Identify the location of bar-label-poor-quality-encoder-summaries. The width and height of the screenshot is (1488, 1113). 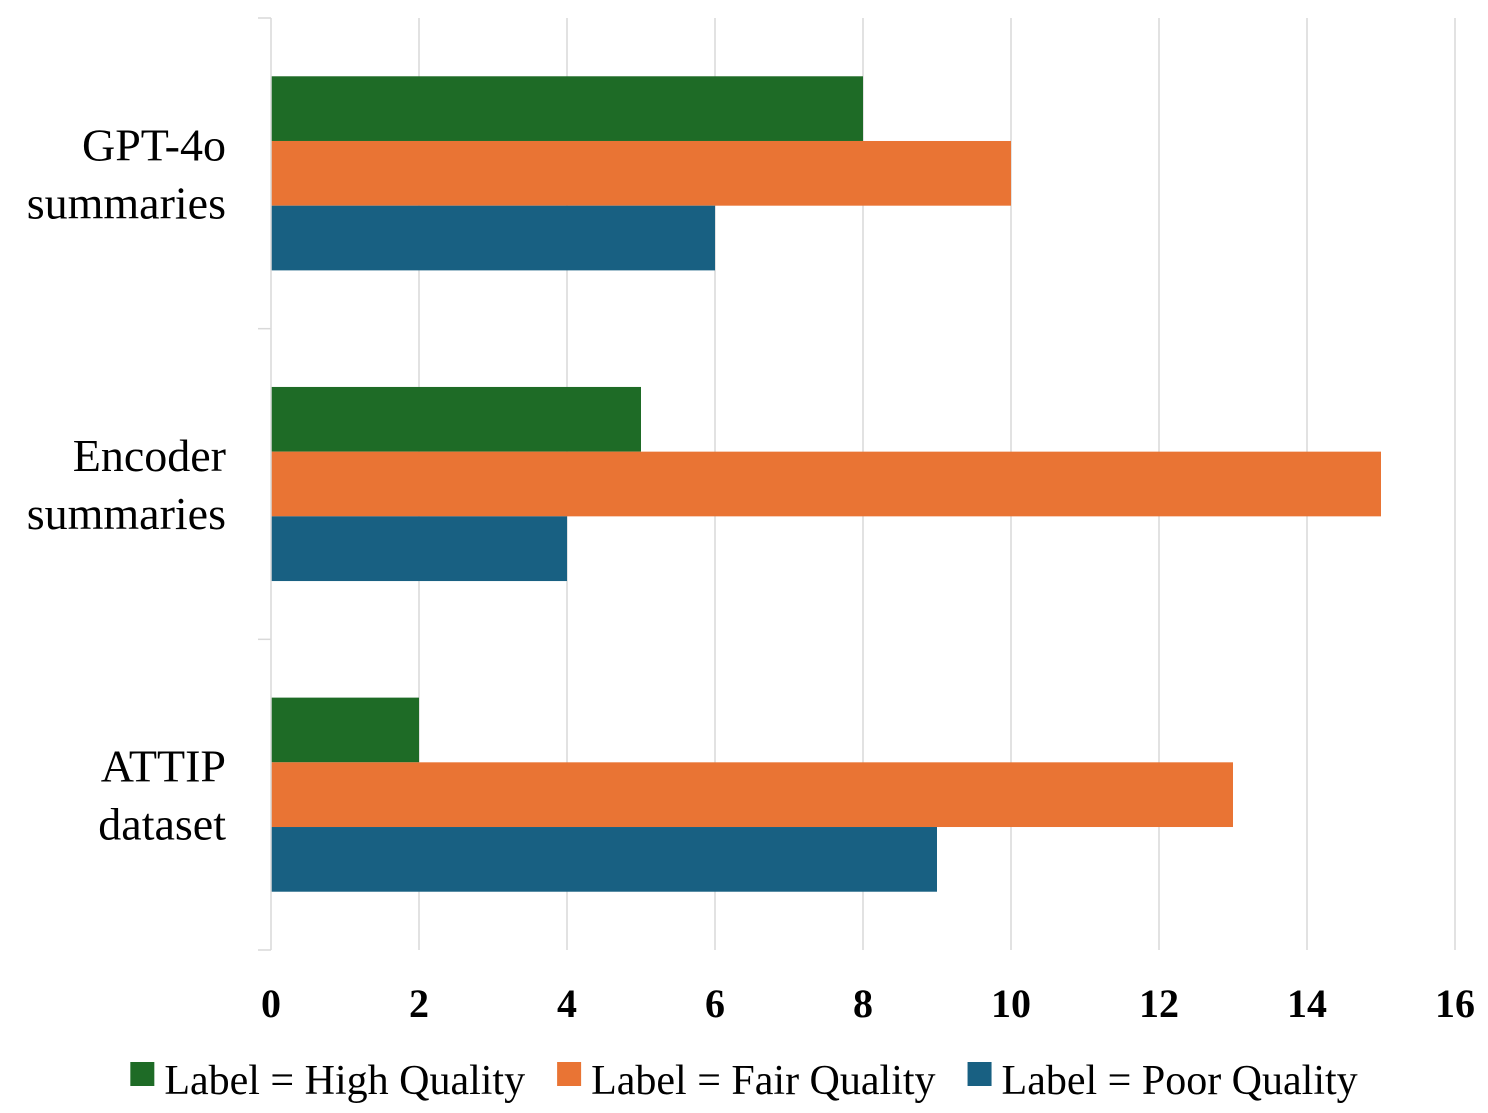
(419, 549).